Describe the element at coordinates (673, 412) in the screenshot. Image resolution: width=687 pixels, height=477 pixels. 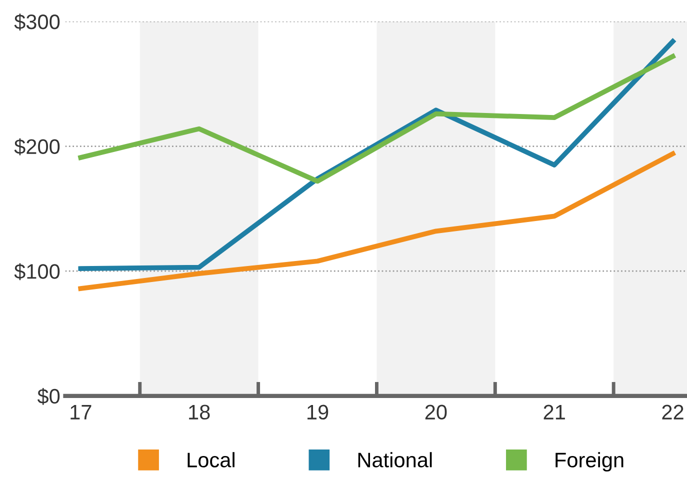
I see `x-tick-label: 22` at that location.